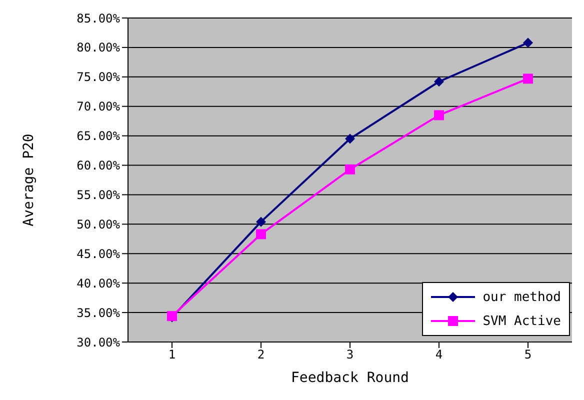 This screenshot has height=400, width=584. I want to click on x-tick-label: 2, so click(261, 355).